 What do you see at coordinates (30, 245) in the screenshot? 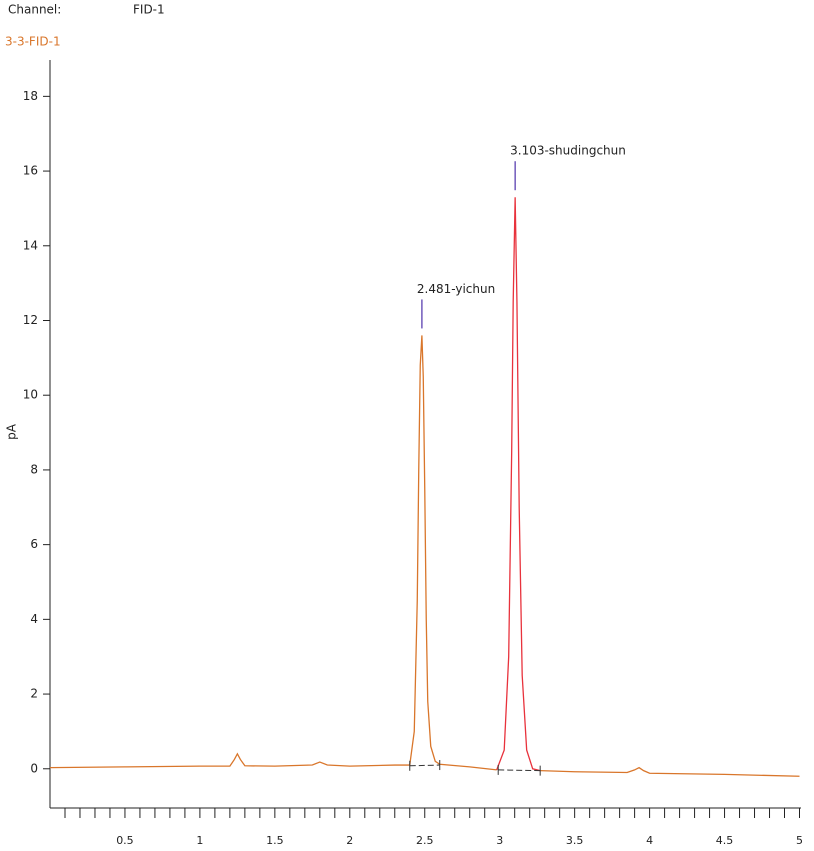
I see `y-tick-label: 14` at bounding box center [30, 245].